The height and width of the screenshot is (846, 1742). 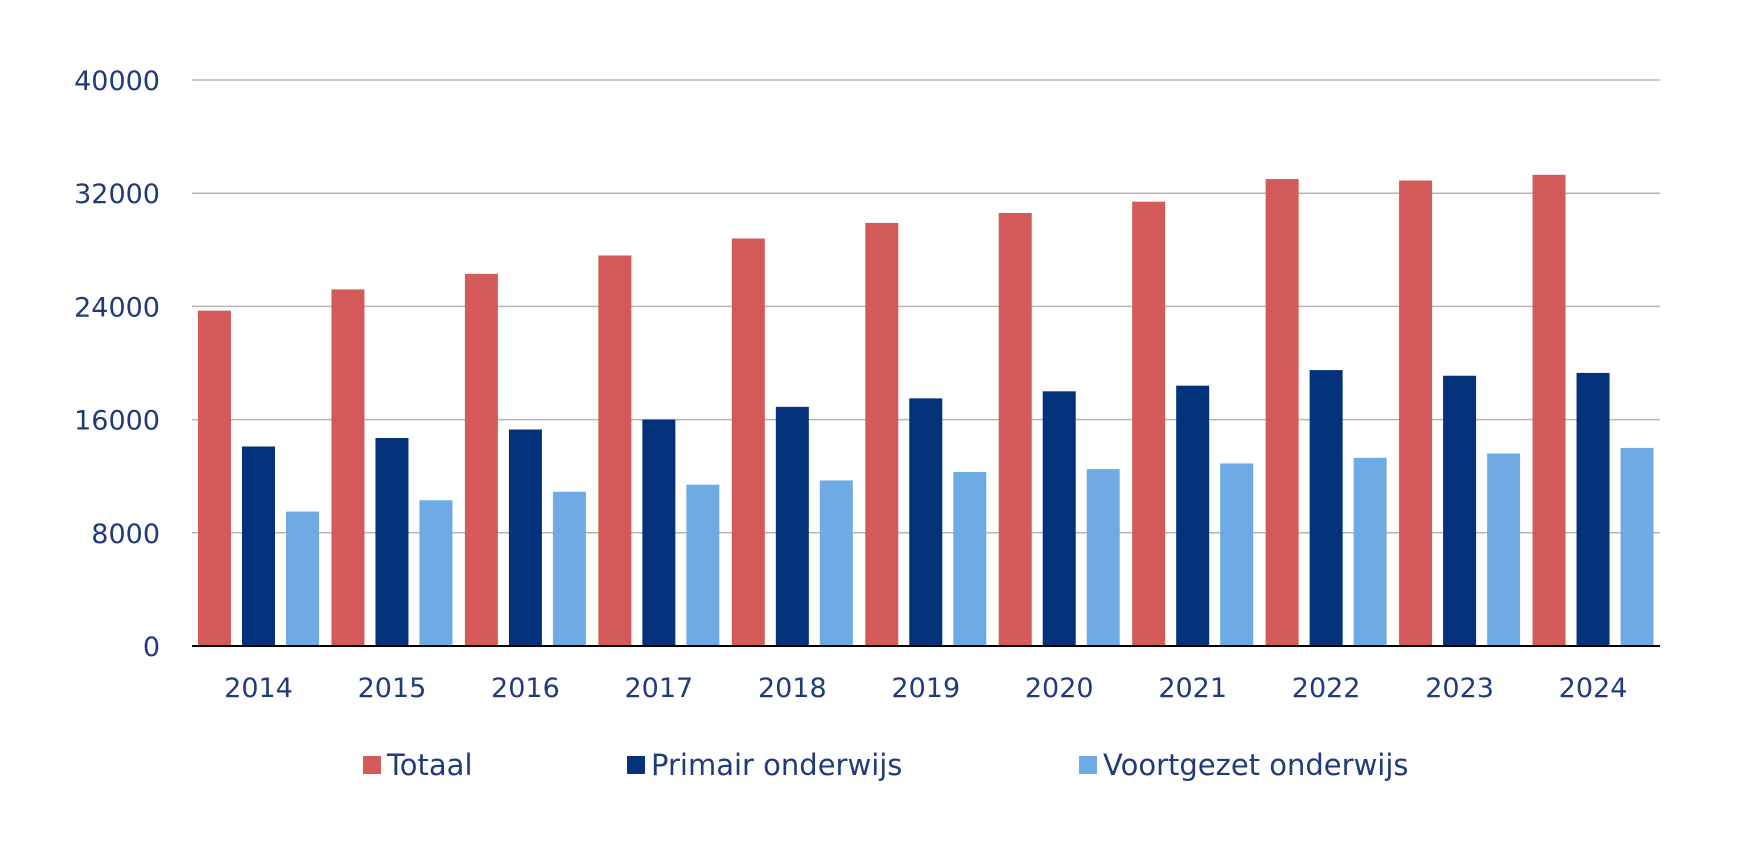 I want to click on x-tick-label: 2018, so click(x=792, y=688).